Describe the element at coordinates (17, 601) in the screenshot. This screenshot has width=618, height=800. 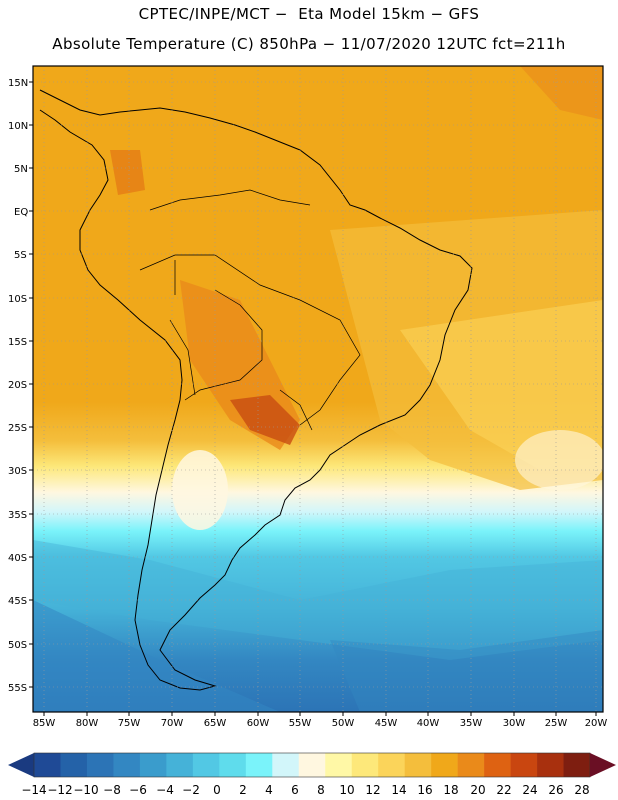
I see `lat-label: 45S` at that location.